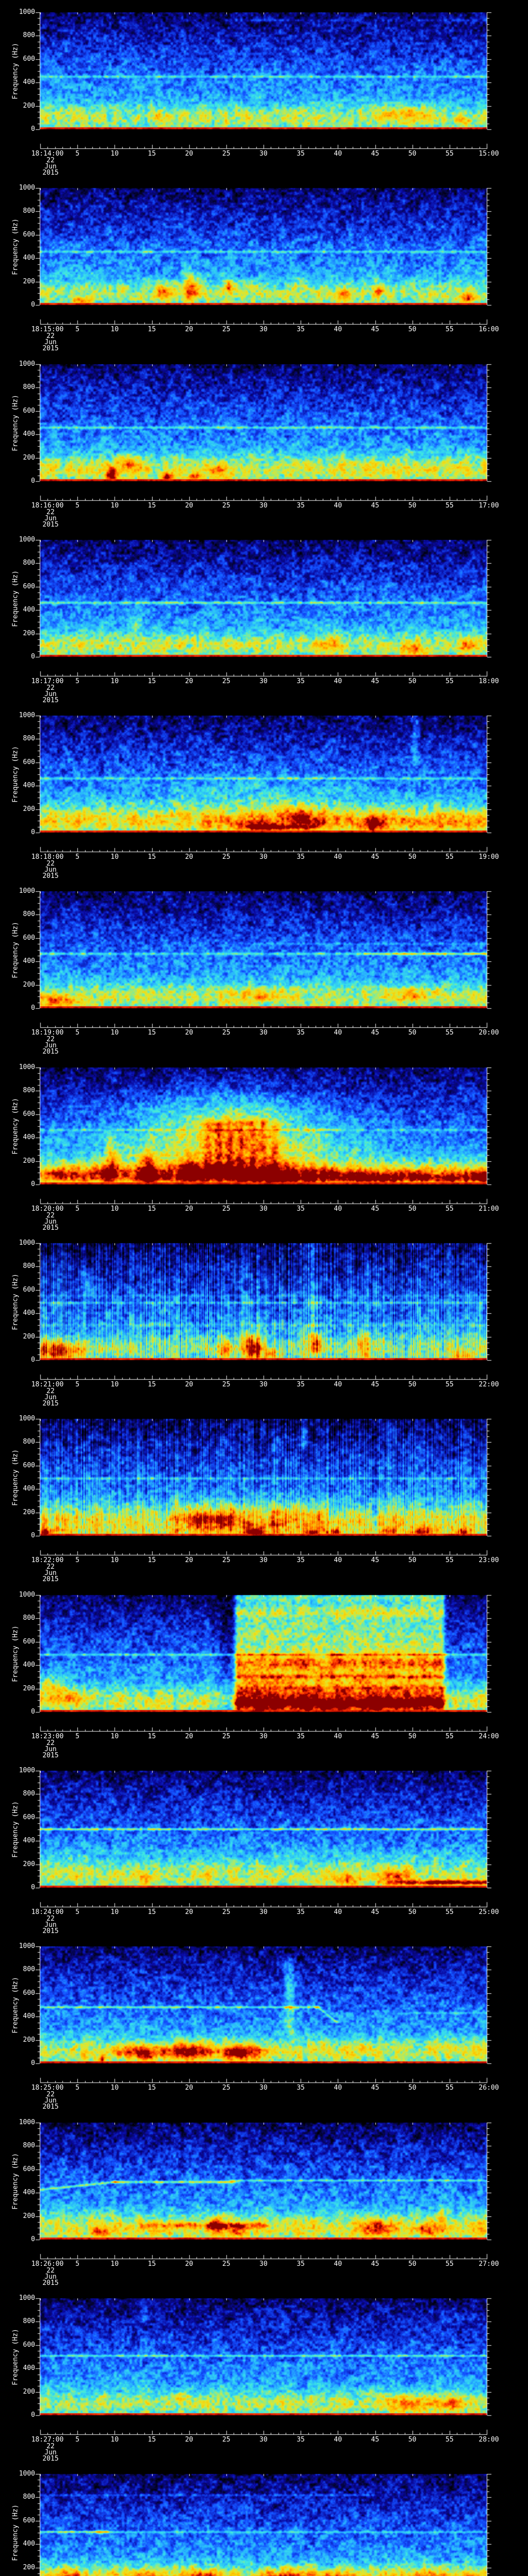 The height and width of the screenshot is (2576, 528). Describe the element at coordinates (488, 1736) in the screenshot. I see `x-end-time-label: 24:00` at that location.